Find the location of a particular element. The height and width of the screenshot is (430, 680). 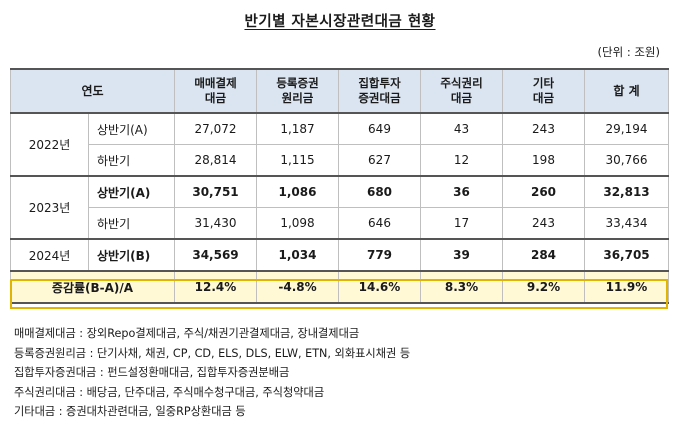

value-cell: 779 is located at coordinates (379, 255).